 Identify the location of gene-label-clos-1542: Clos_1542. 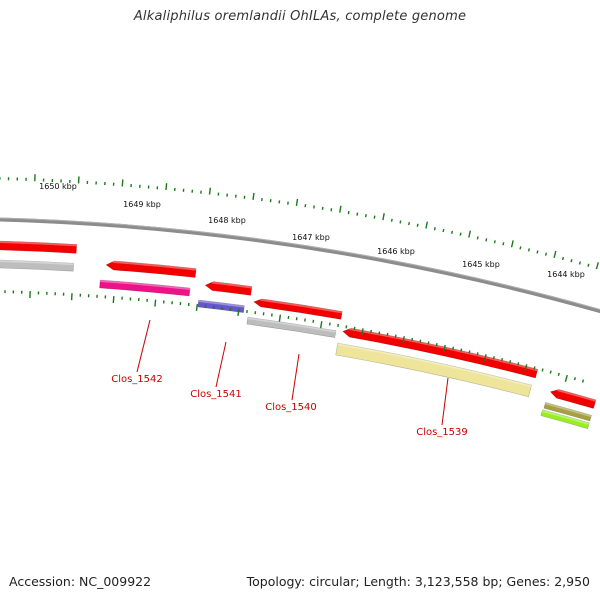
(137, 379).